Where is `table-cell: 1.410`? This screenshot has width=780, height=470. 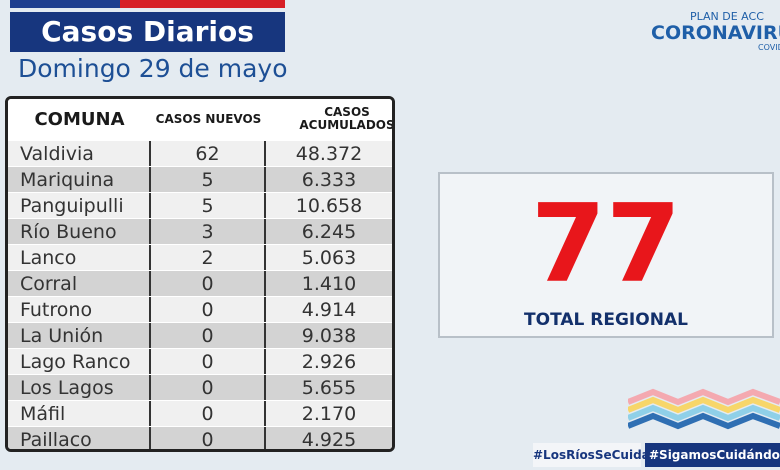
table-cell: 1.410 is located at coordinates (329, 284).